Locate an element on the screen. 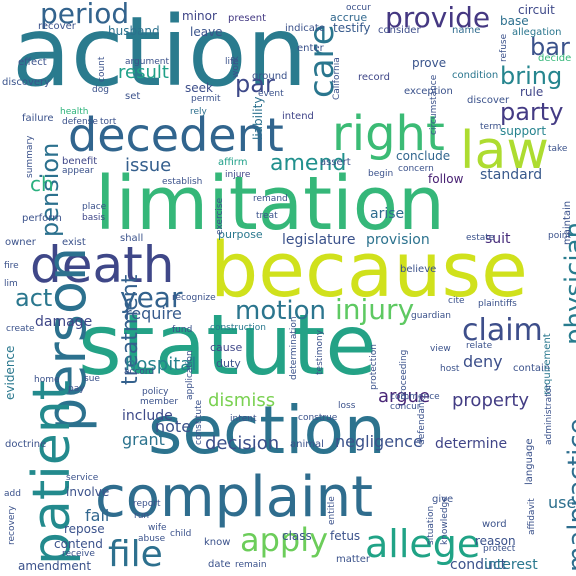 The width and height of the screenshot is (576, 576). word-plaintiffs: plaintiffs is located at coordinates (497, 304).